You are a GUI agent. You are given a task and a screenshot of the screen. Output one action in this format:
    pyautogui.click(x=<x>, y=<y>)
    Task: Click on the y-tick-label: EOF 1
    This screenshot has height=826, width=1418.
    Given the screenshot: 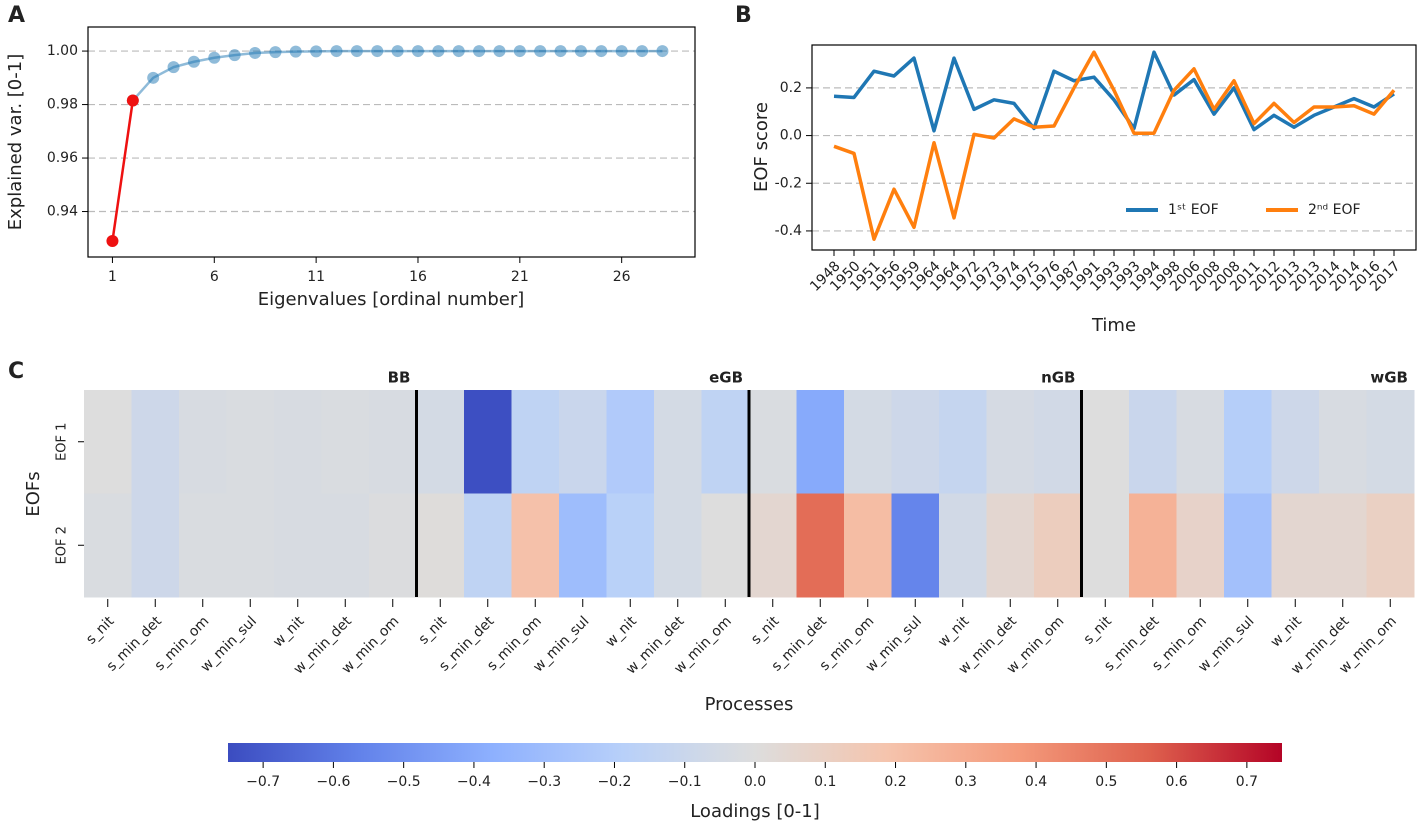 What is the action you would take?
    pyautogui.click(x=62, y=442)
    